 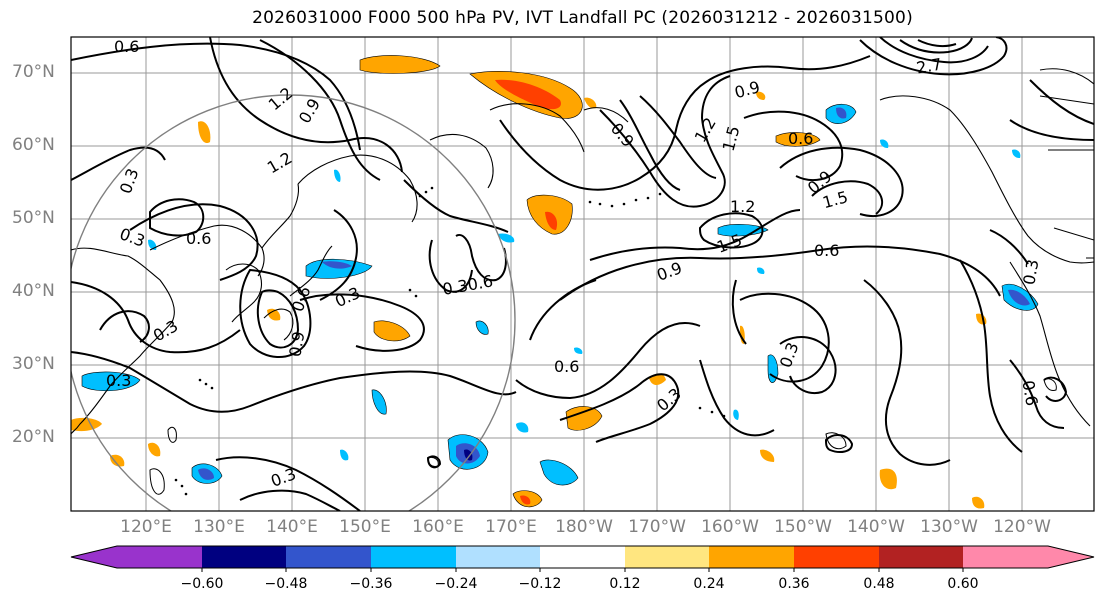 I want to click on lat-label: 20°N, so click(x=33, y=437).